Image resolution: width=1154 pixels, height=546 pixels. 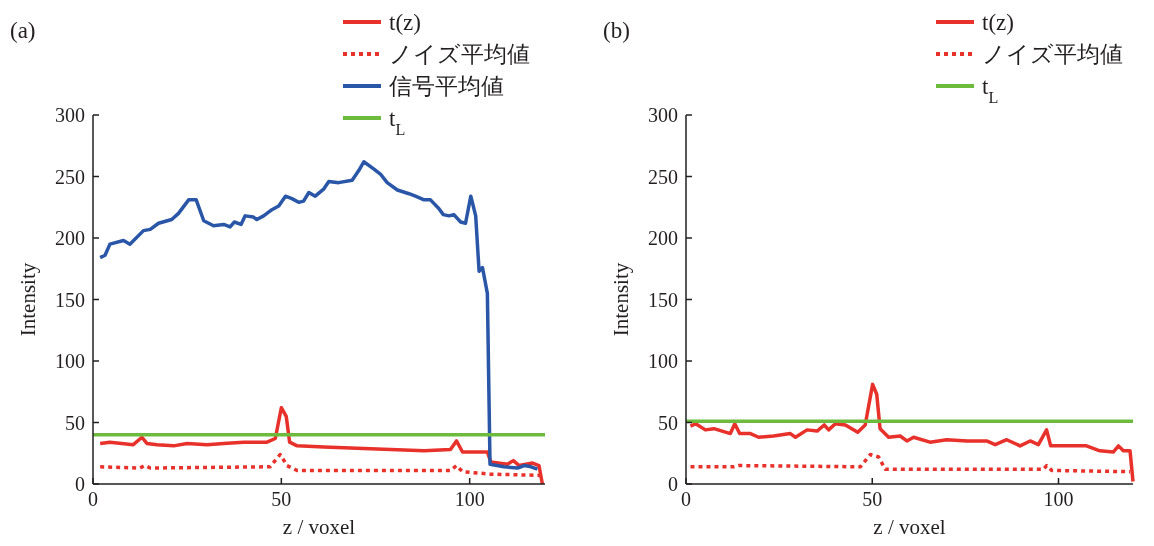 I want to click on legend-label: 信号平均値, so click(x=446, y=86).